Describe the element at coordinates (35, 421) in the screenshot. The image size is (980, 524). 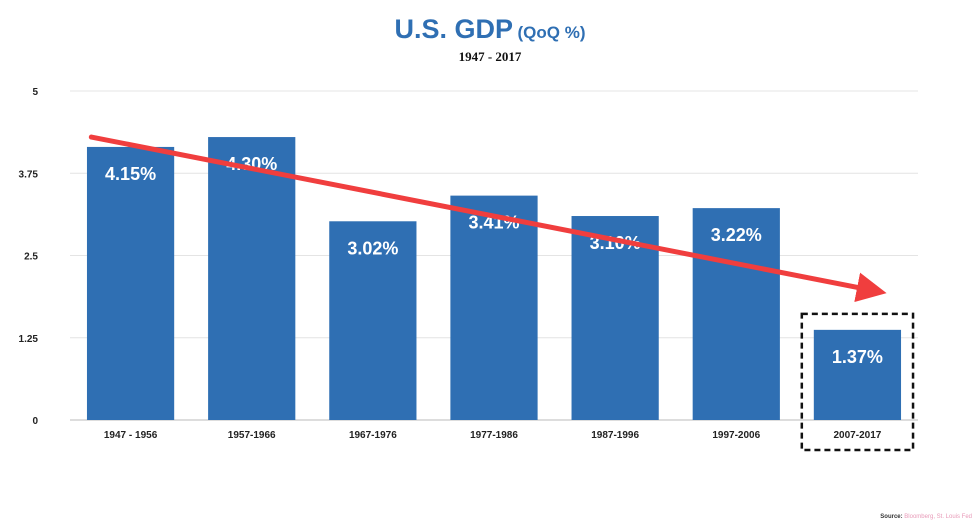
I see `y-tick-label: 0` at that location.